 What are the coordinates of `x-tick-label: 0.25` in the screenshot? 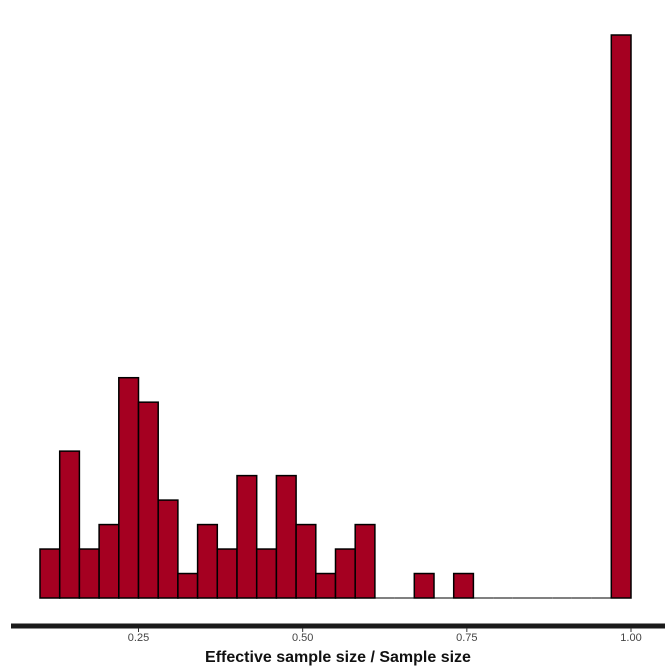 It's located at (138, 638).